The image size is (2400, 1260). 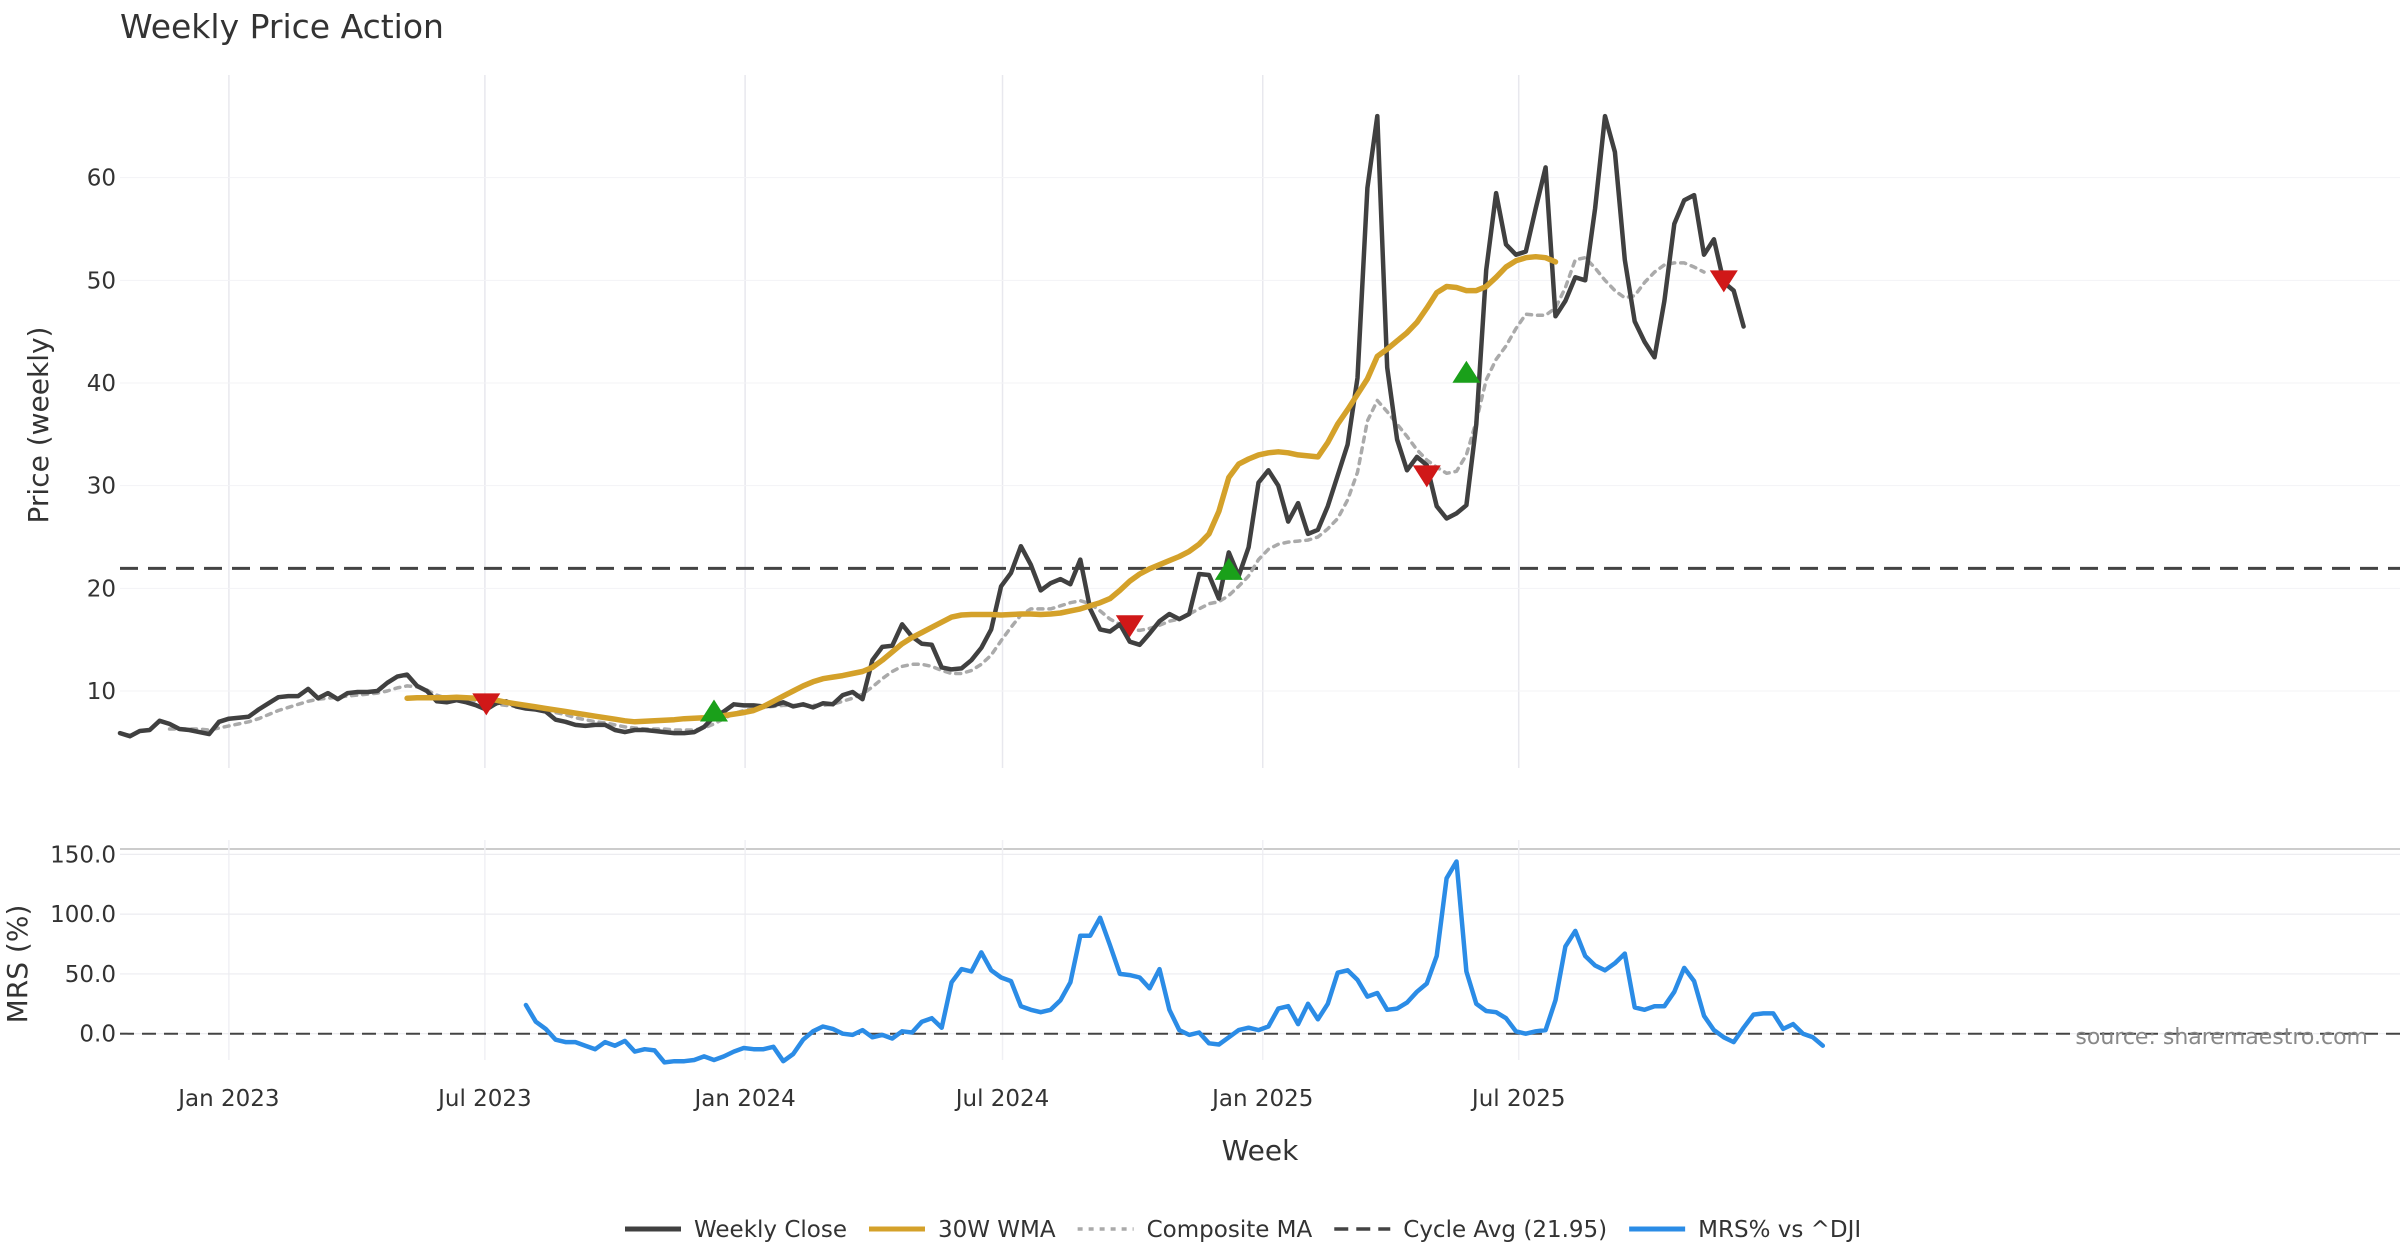 What do you see at coordinates (282, 26) in the screenshot?
I see `chart-title: Weekly Price Action` at bounding box center [282, 26].